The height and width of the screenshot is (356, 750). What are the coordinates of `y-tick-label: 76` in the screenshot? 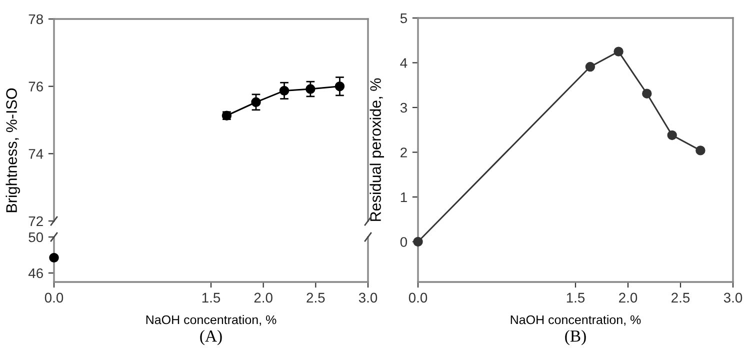 It's located at (35, 87).